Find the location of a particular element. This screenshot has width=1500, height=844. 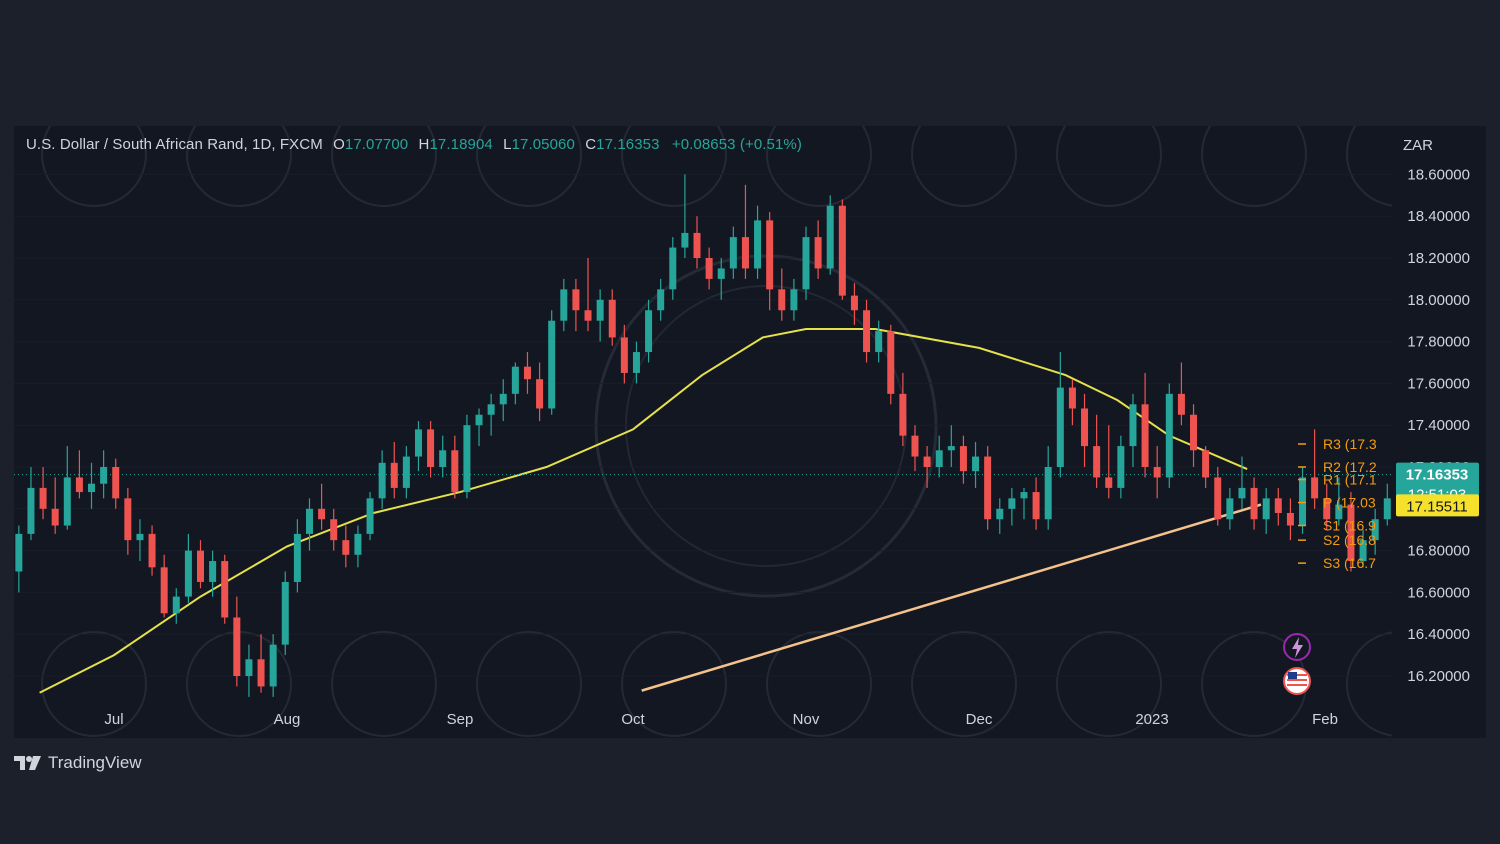

lightning-icon is located at coordinates (1297, 647).